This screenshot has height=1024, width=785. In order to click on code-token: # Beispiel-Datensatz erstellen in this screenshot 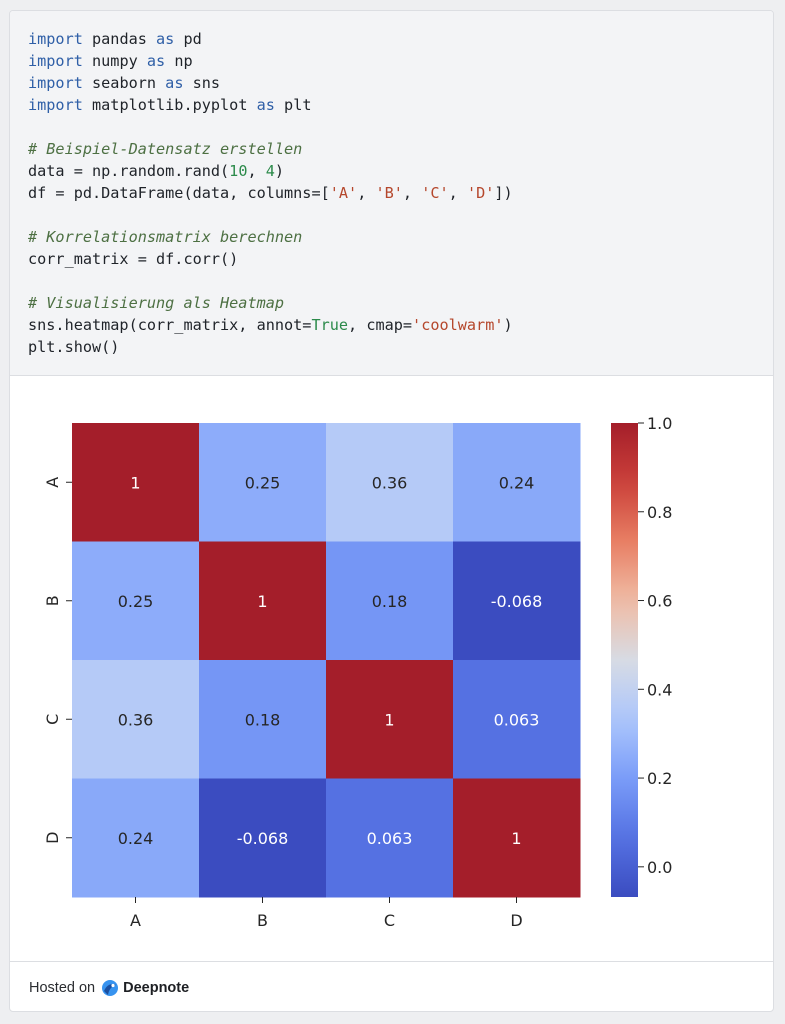, I will do `click(165, 149)`.